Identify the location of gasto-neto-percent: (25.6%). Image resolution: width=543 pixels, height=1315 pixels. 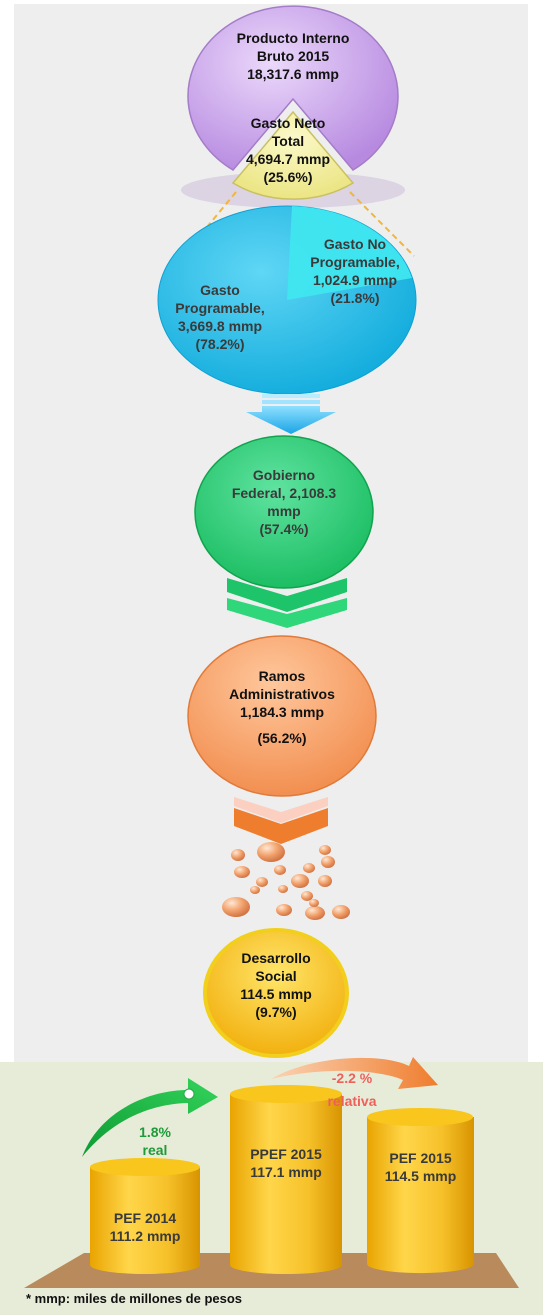
(288, 176).